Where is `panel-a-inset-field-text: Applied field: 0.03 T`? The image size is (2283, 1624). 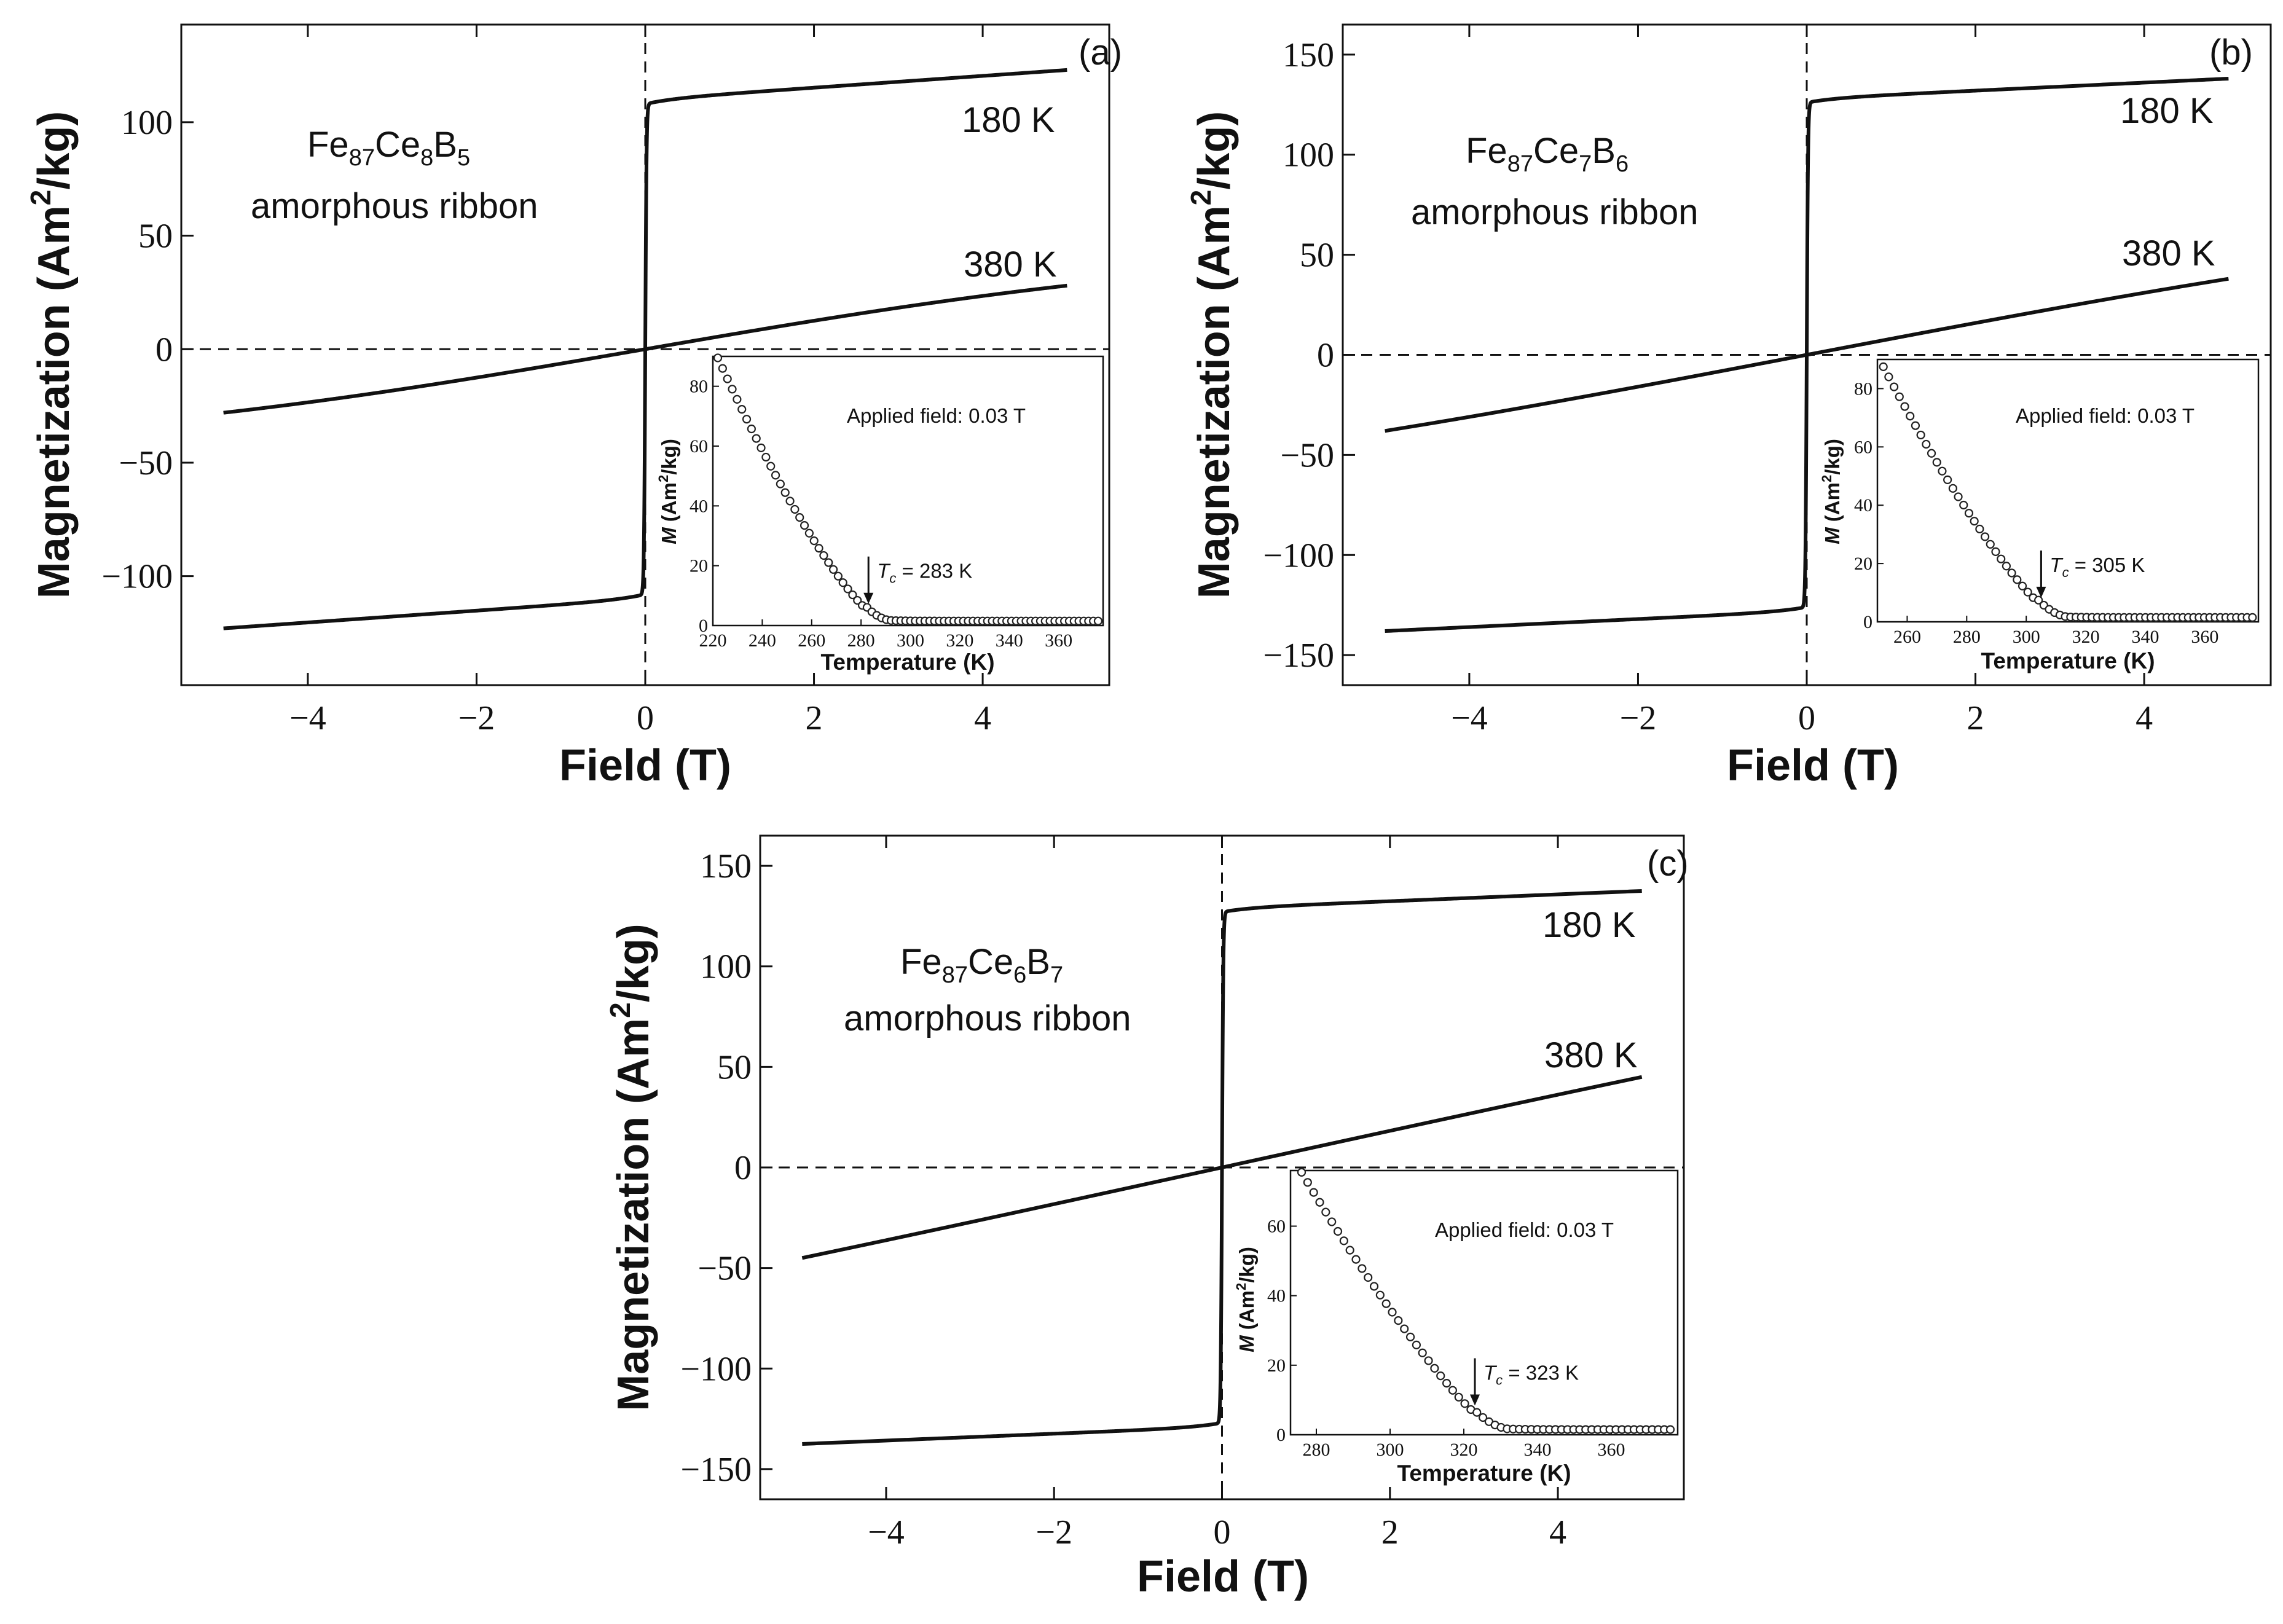 panel-a-inset-field-text: Applied field: 0.03 T is located at coordinates (937, 415).